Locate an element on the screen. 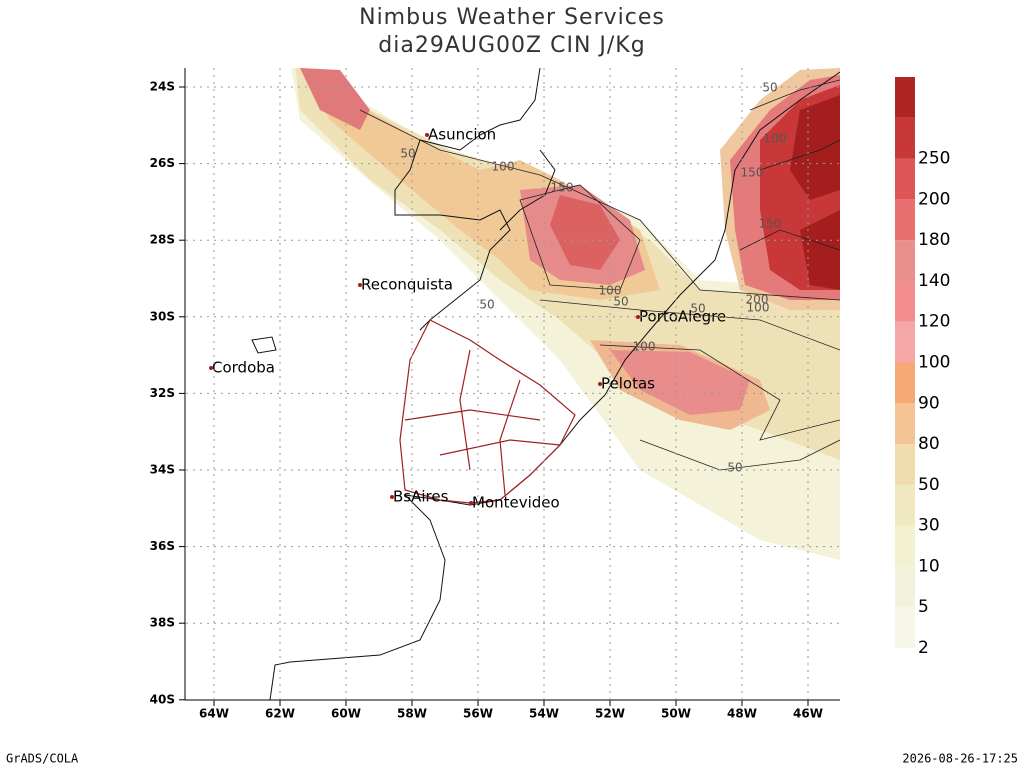 The image size is (1024, 768). colorbar-label: 90 is located at coordinates (929, 403).